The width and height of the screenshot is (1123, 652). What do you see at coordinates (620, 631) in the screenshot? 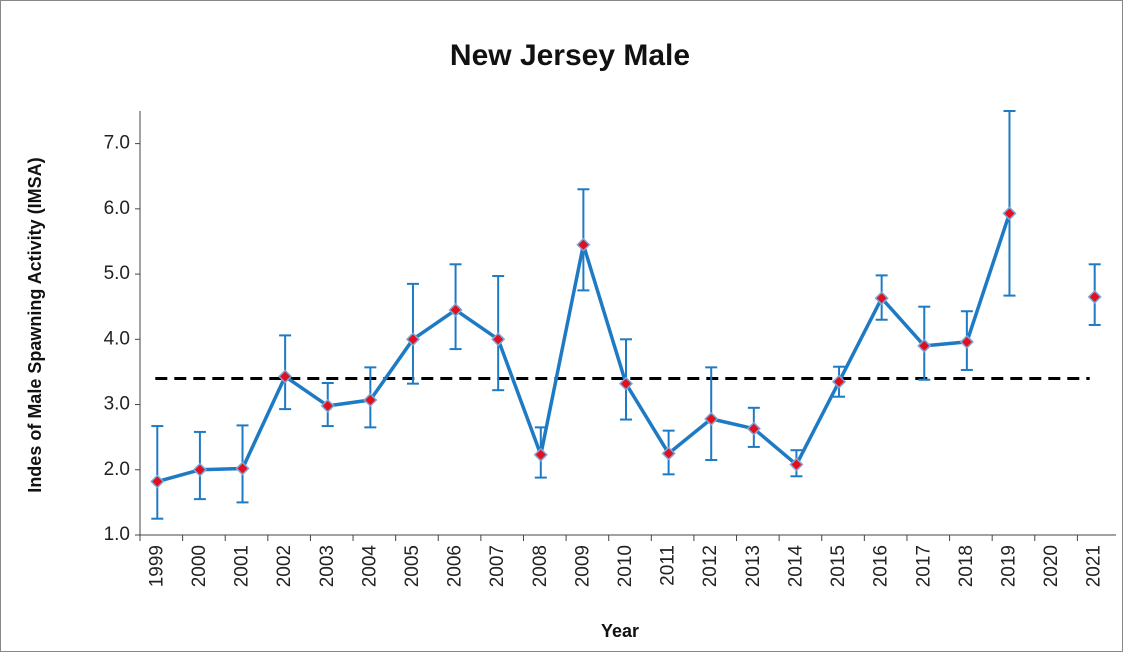
I see `x-axis-title: Year` at bounding box center [620, 631].